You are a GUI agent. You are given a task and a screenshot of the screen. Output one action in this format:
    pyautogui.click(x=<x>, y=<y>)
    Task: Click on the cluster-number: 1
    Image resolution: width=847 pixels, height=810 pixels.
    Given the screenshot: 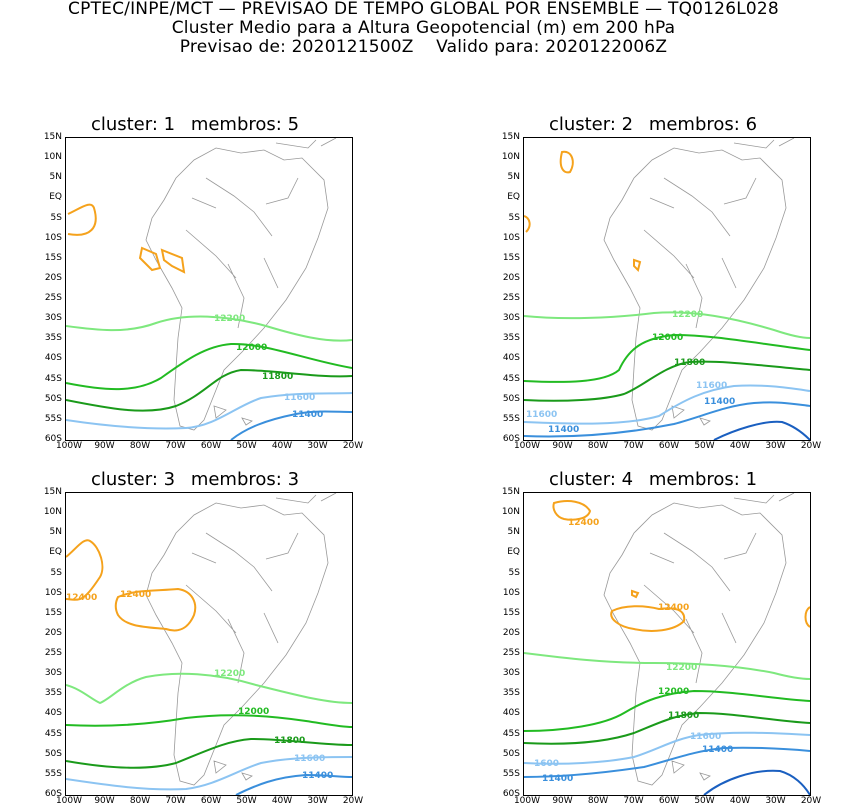 What is the action you would take?
    pyautogui.click(x=169, y=124)
    